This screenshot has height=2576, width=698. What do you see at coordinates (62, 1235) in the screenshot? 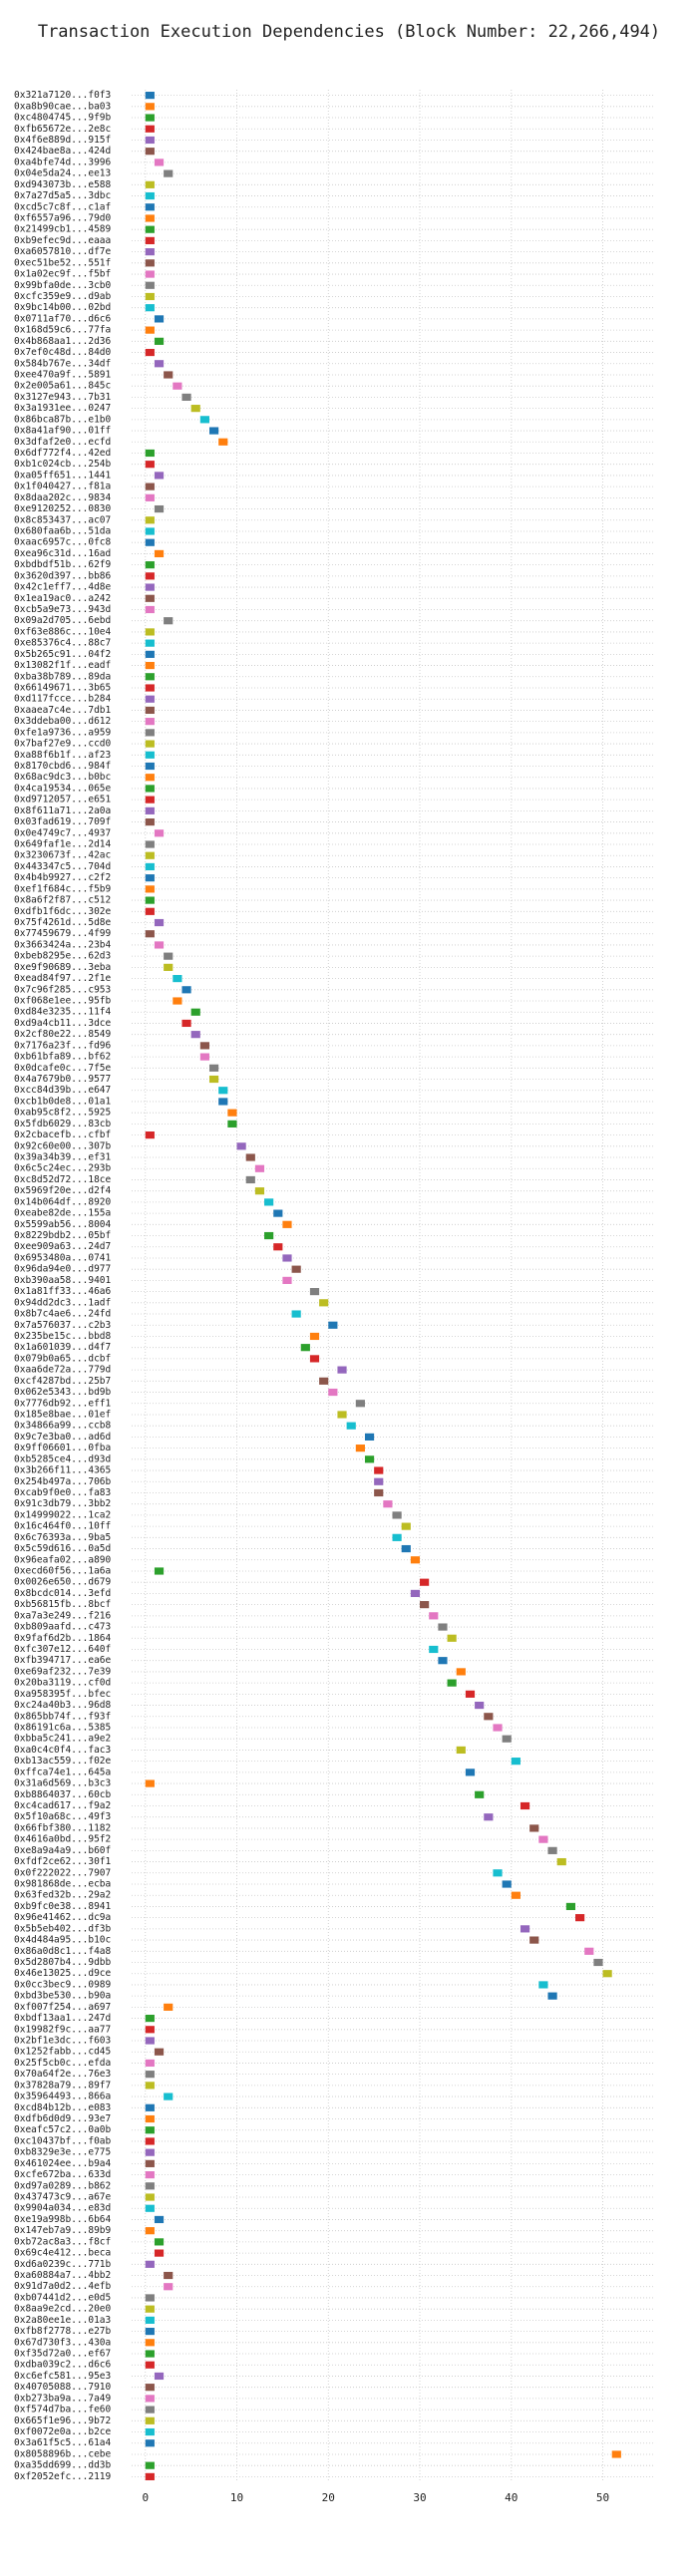
I see `y-tick-label: 0x8229bdb2...05bf` at bounding box center [62, 1235].